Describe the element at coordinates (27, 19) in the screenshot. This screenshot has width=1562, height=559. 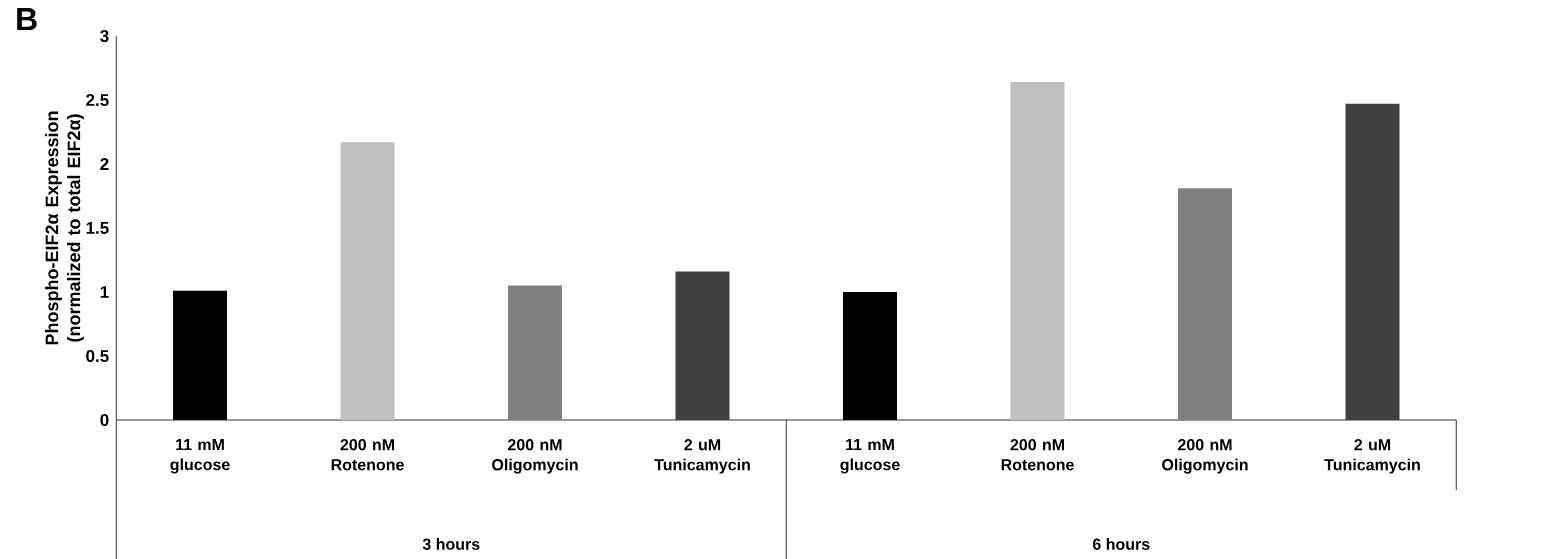
I see `chart-title: B` at that location.